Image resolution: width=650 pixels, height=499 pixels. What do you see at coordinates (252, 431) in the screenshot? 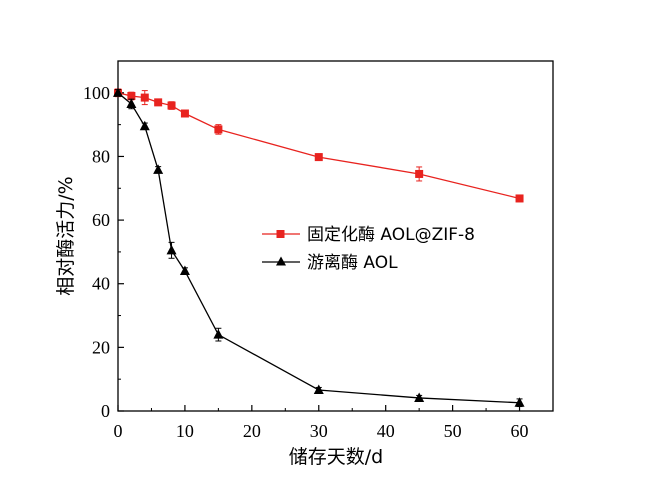
I see `x-tick-label: 20` at bounding box center [252, 431].